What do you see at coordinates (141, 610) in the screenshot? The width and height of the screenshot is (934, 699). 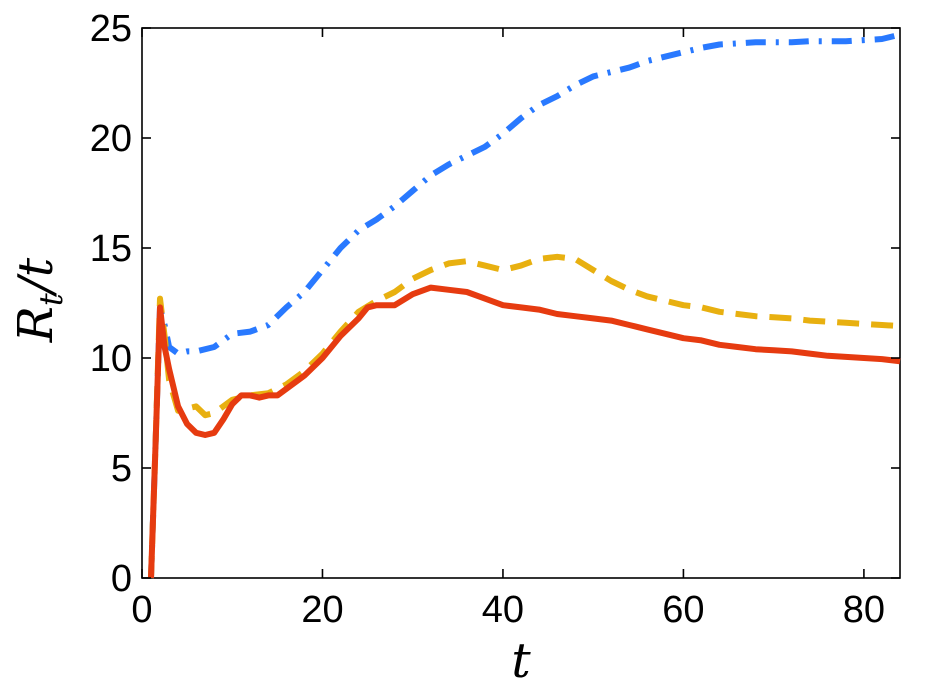 I see `x-tick-label: 0` at bounding box center [141, 610].